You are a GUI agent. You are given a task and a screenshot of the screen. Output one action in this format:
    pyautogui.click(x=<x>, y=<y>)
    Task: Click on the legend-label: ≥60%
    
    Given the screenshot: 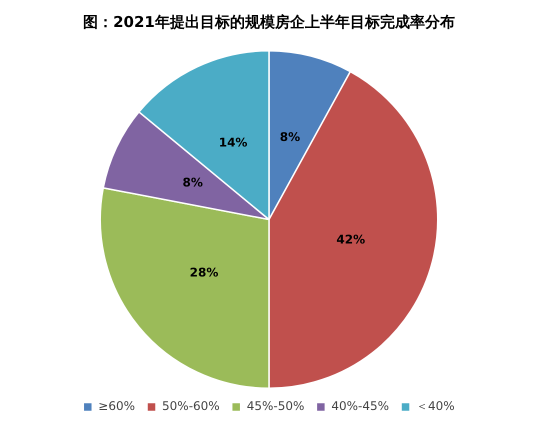 What is the action you would take?
    pyautogui.click(x=117, y=406)
    